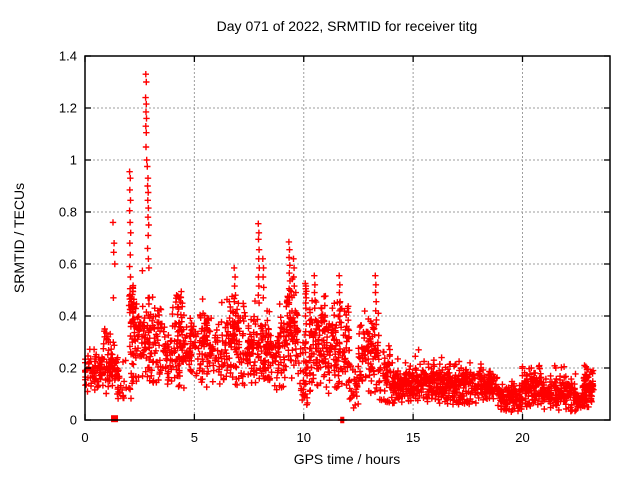 The image size is (640, 480). What do you see at coordinates (68, 264) in the screenshot?
I see `y-tick-label: 0.6` at bounding box center [68, 264].